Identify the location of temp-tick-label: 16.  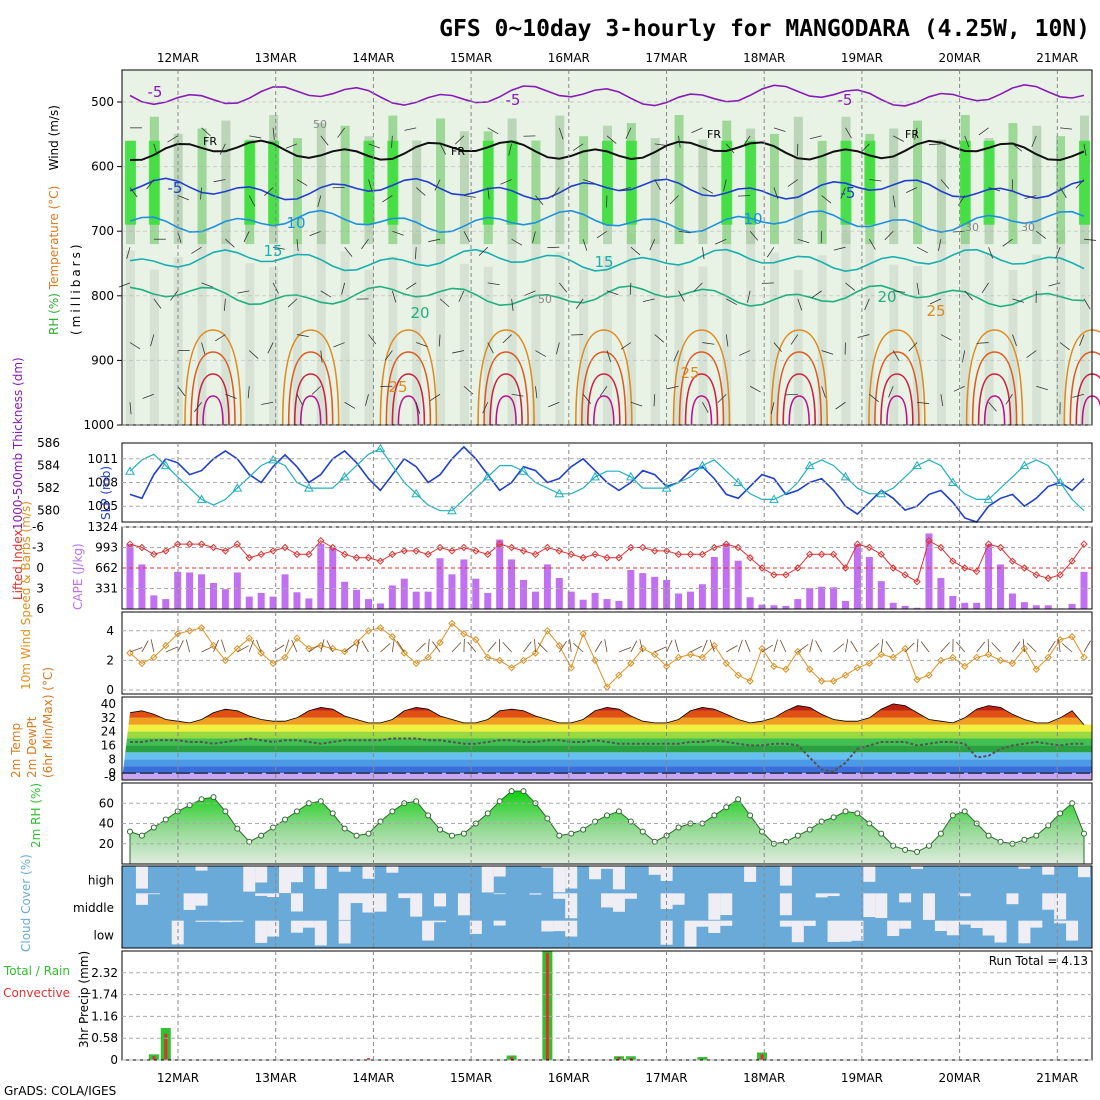
(108, 745).